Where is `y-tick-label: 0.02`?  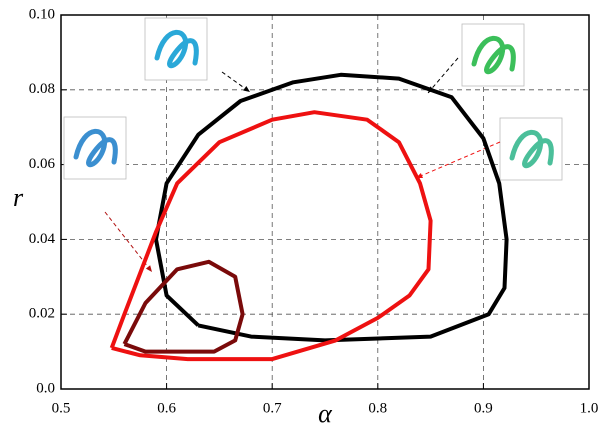
y-tick-label: 0.02 is located at coordinates (42, 314).